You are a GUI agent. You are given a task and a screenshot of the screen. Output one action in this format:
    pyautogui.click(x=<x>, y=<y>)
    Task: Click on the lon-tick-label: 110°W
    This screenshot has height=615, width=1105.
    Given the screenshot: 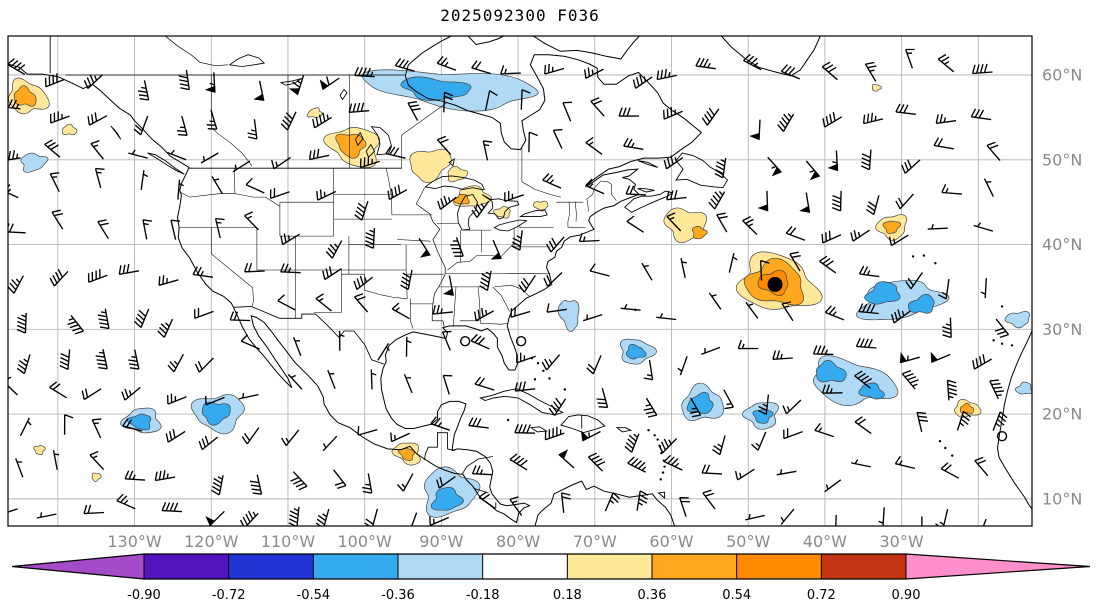 What is the action you would take?
    pyautogui.click(x=288, y=541)
    